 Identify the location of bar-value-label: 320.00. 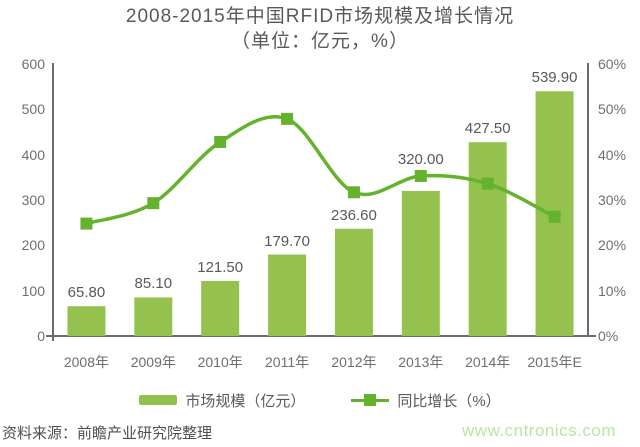
(420, 159).